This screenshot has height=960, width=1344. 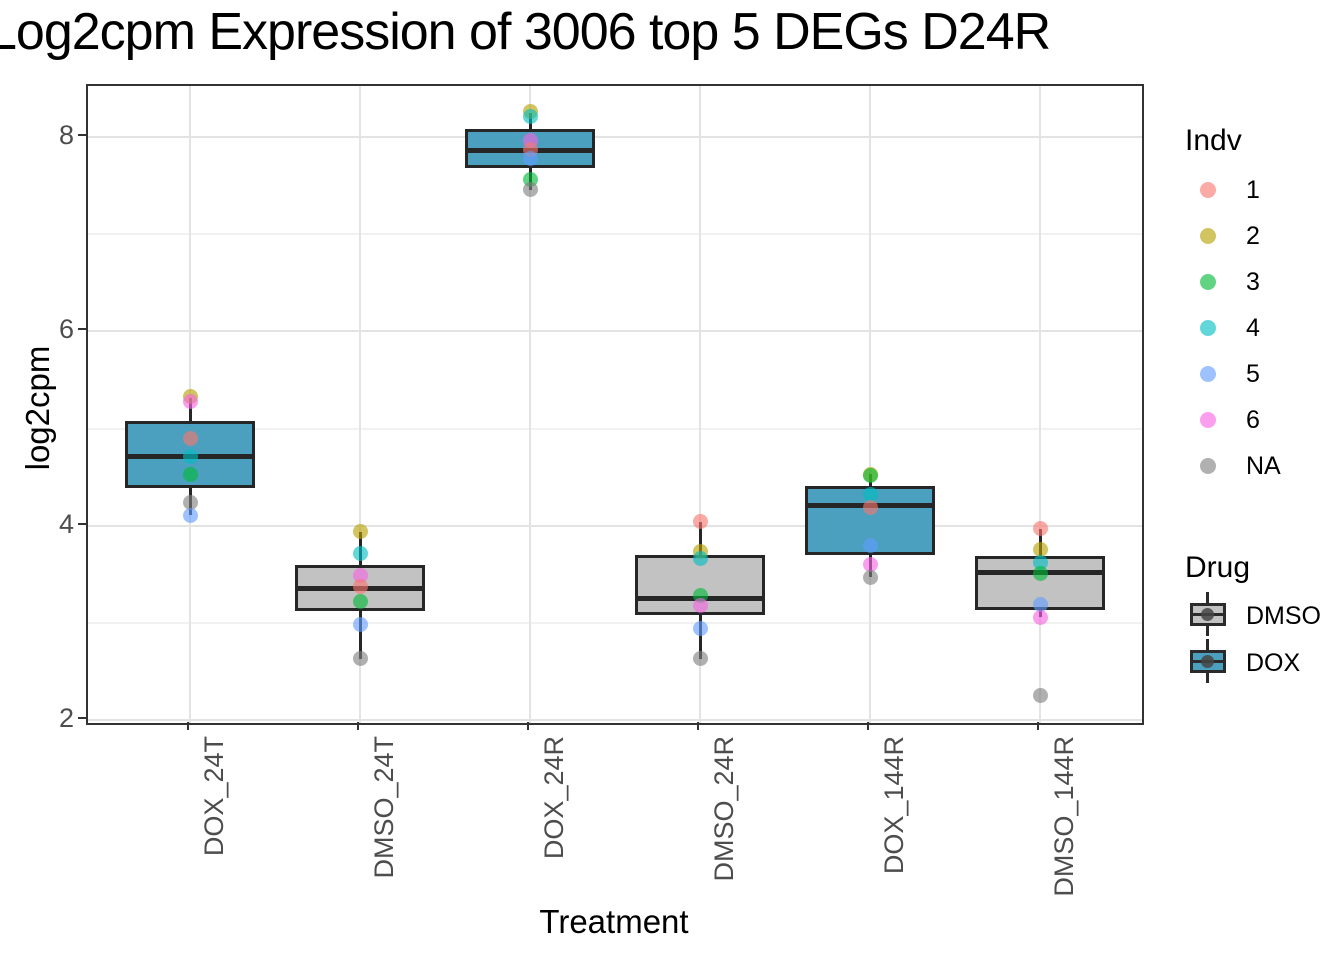 What do you see at coordinates (360, 601) in the screenshot?
I see `jitter-point-DMSO_24T-indv3` at bounding box center [360, 601].